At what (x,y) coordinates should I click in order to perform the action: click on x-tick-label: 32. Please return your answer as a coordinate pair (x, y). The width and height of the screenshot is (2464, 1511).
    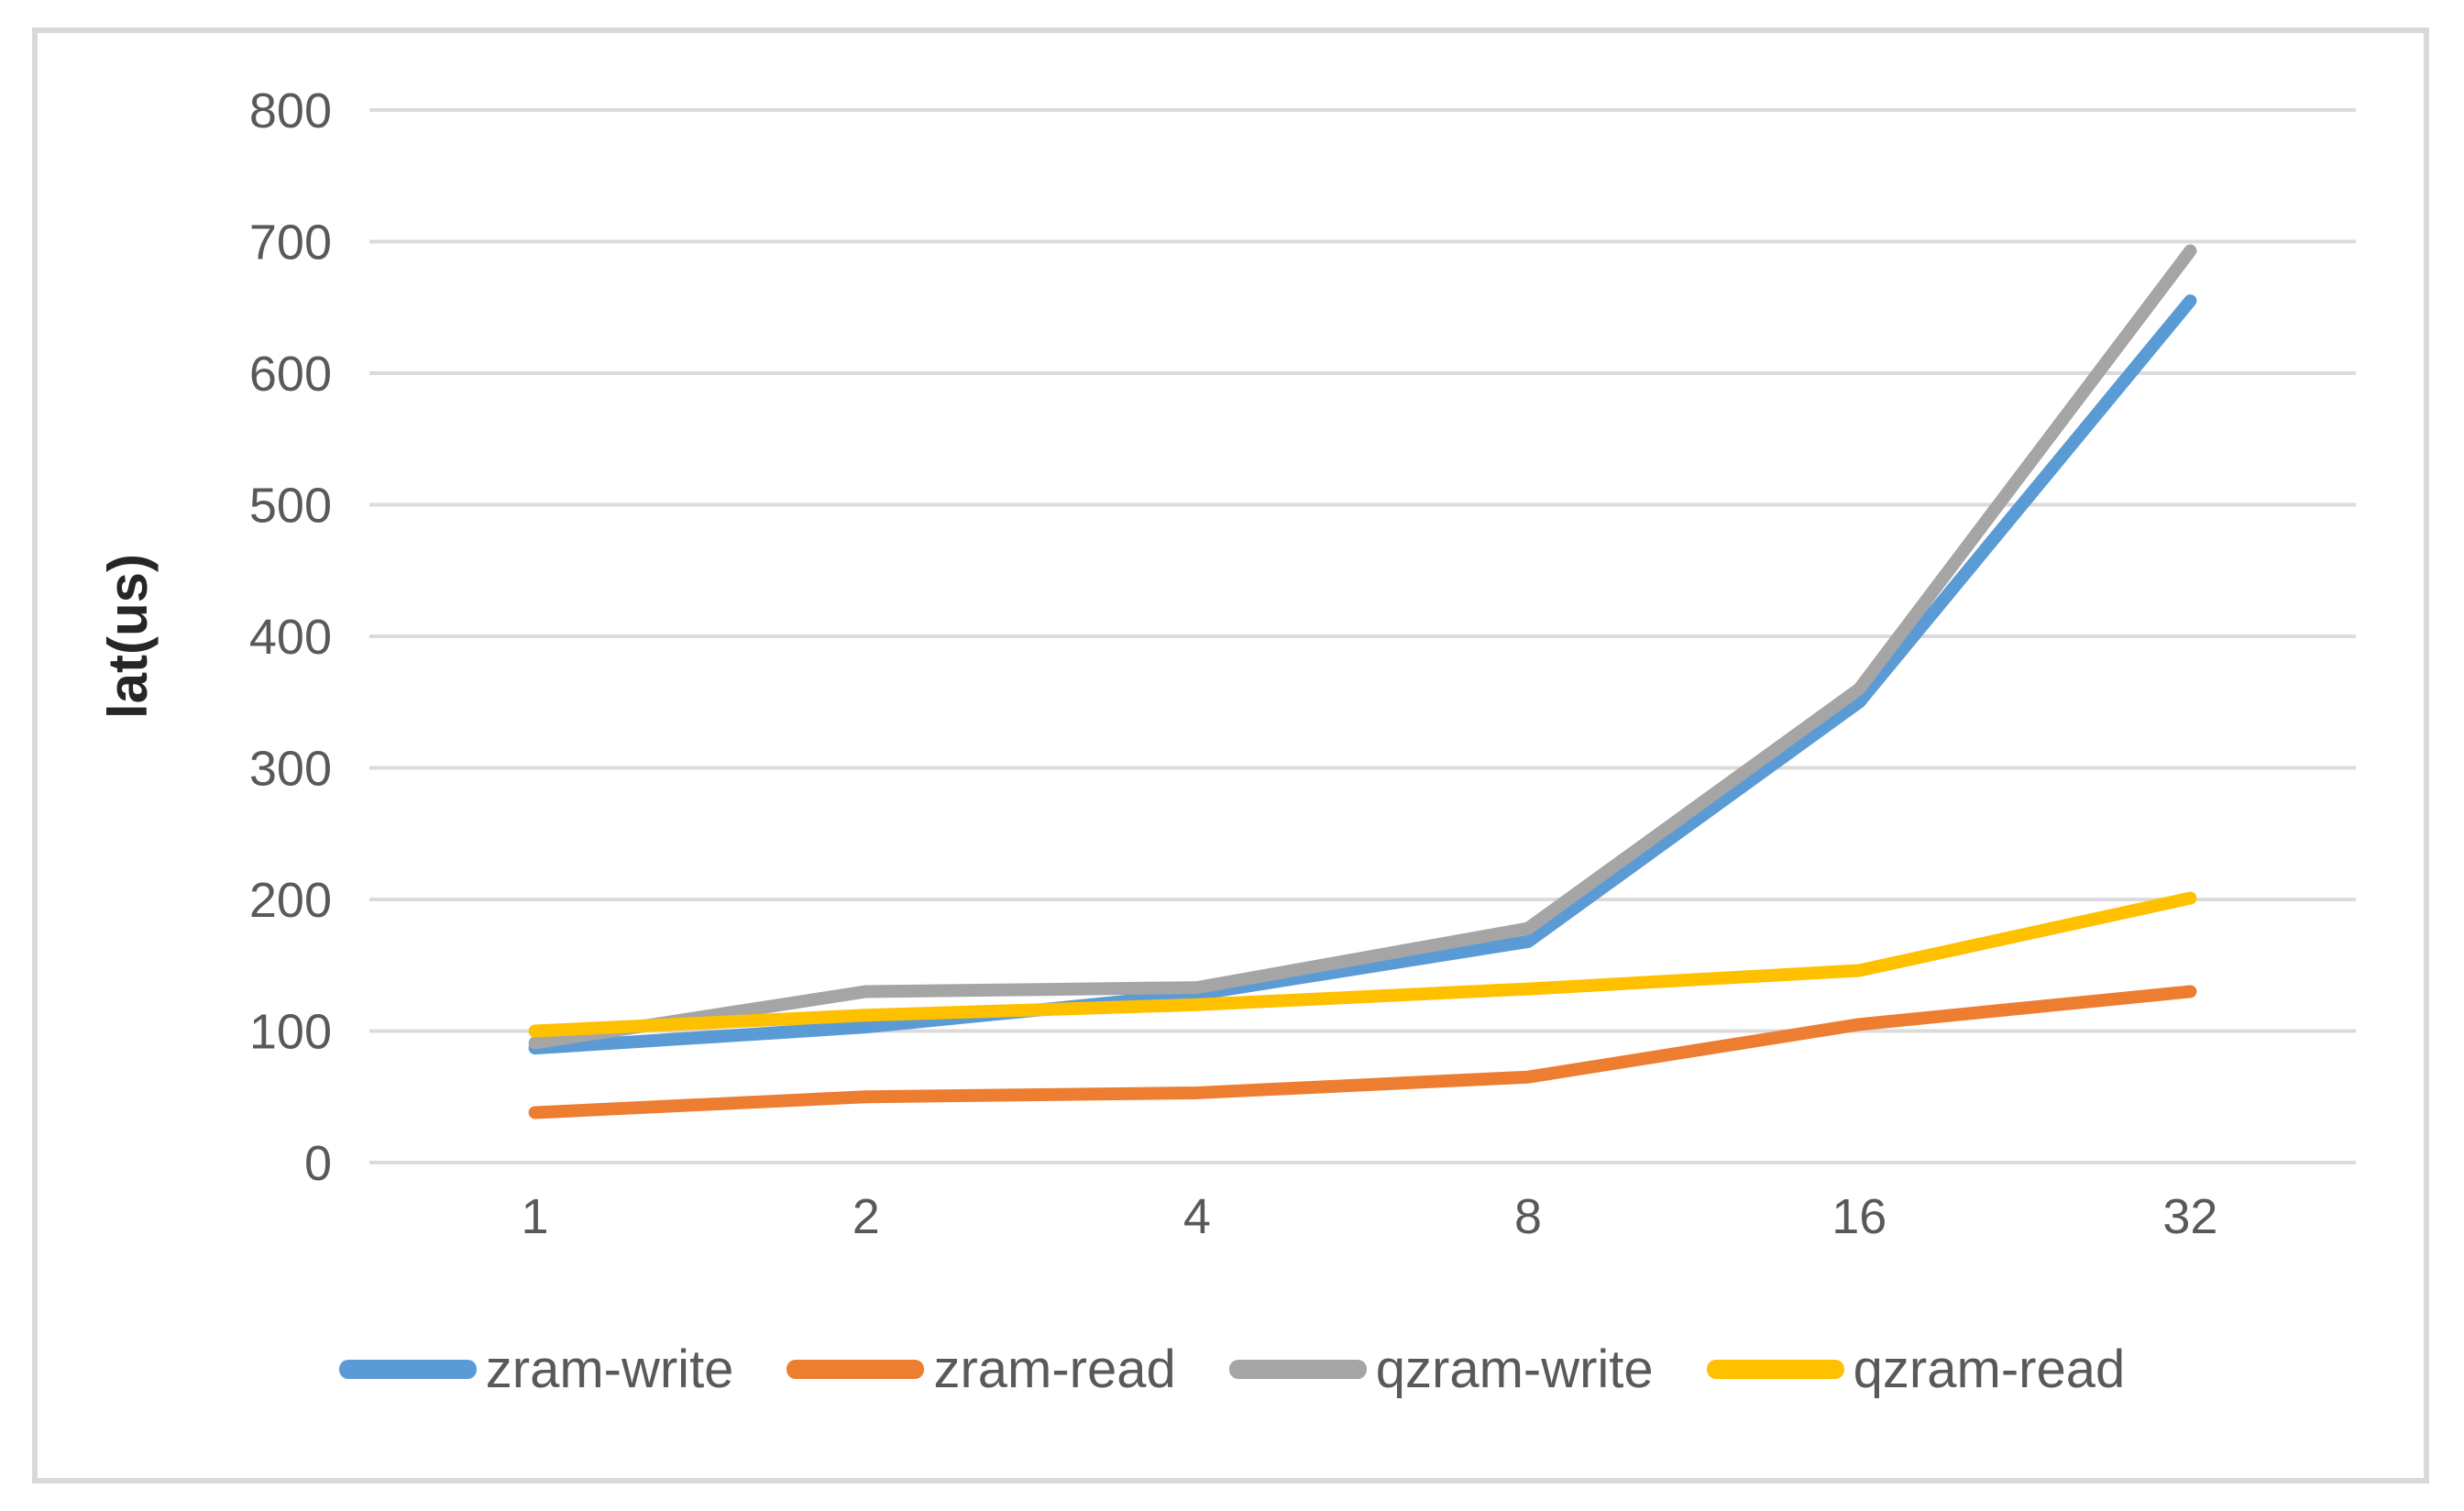
    Looking at the image, I should click on (2189, 1216).